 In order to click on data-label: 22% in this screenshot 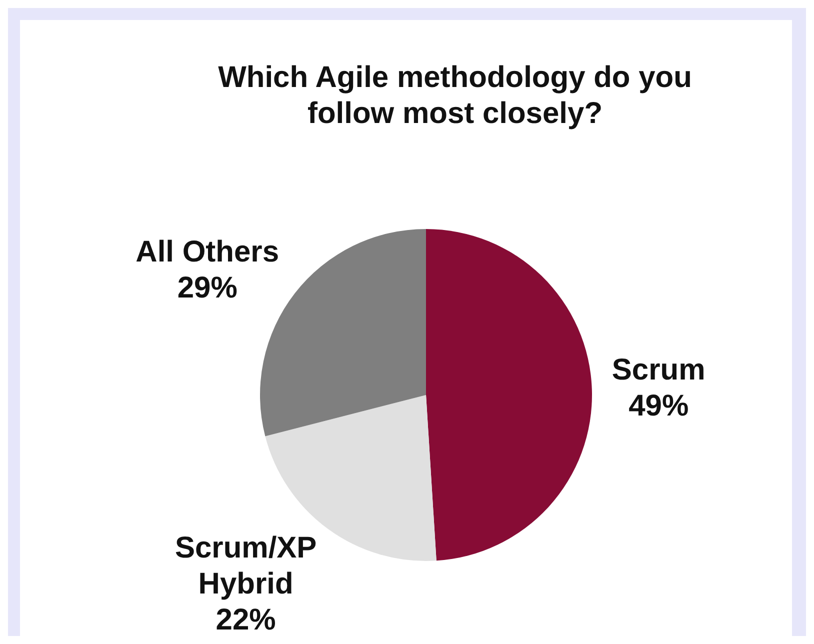, I will do `click(246, 620)`.